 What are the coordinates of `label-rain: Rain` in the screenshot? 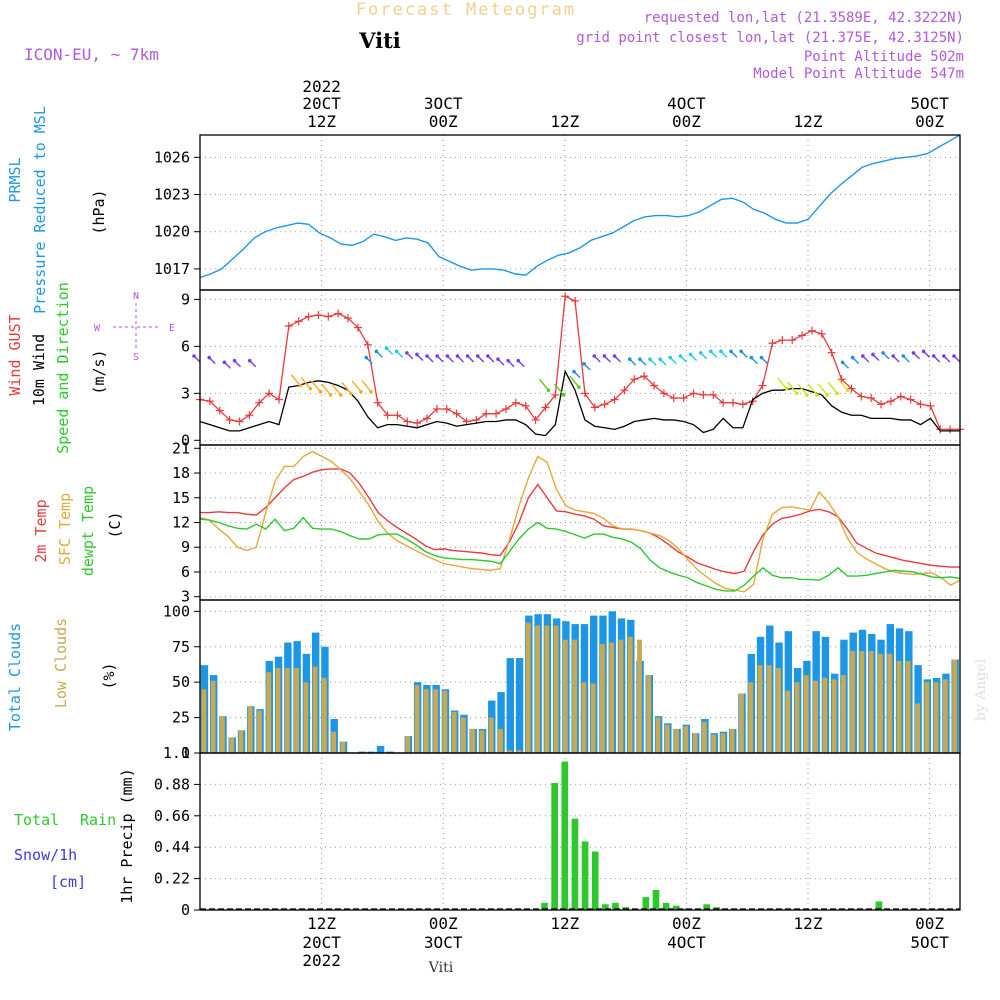 It's located at (98, 820).